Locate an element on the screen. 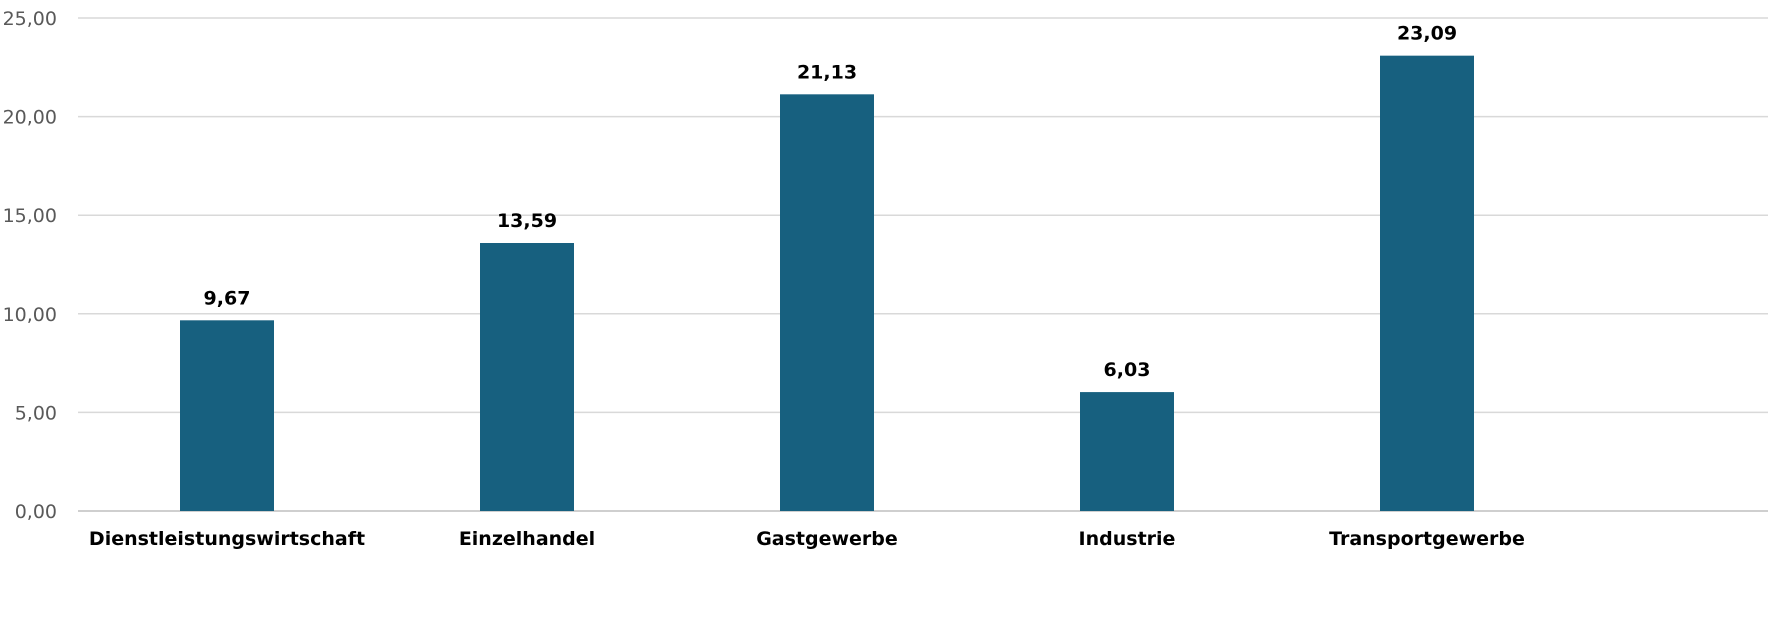 The image size is (1768, 618). y-tick-label: 20,00 is located at coordinates (30, 118).